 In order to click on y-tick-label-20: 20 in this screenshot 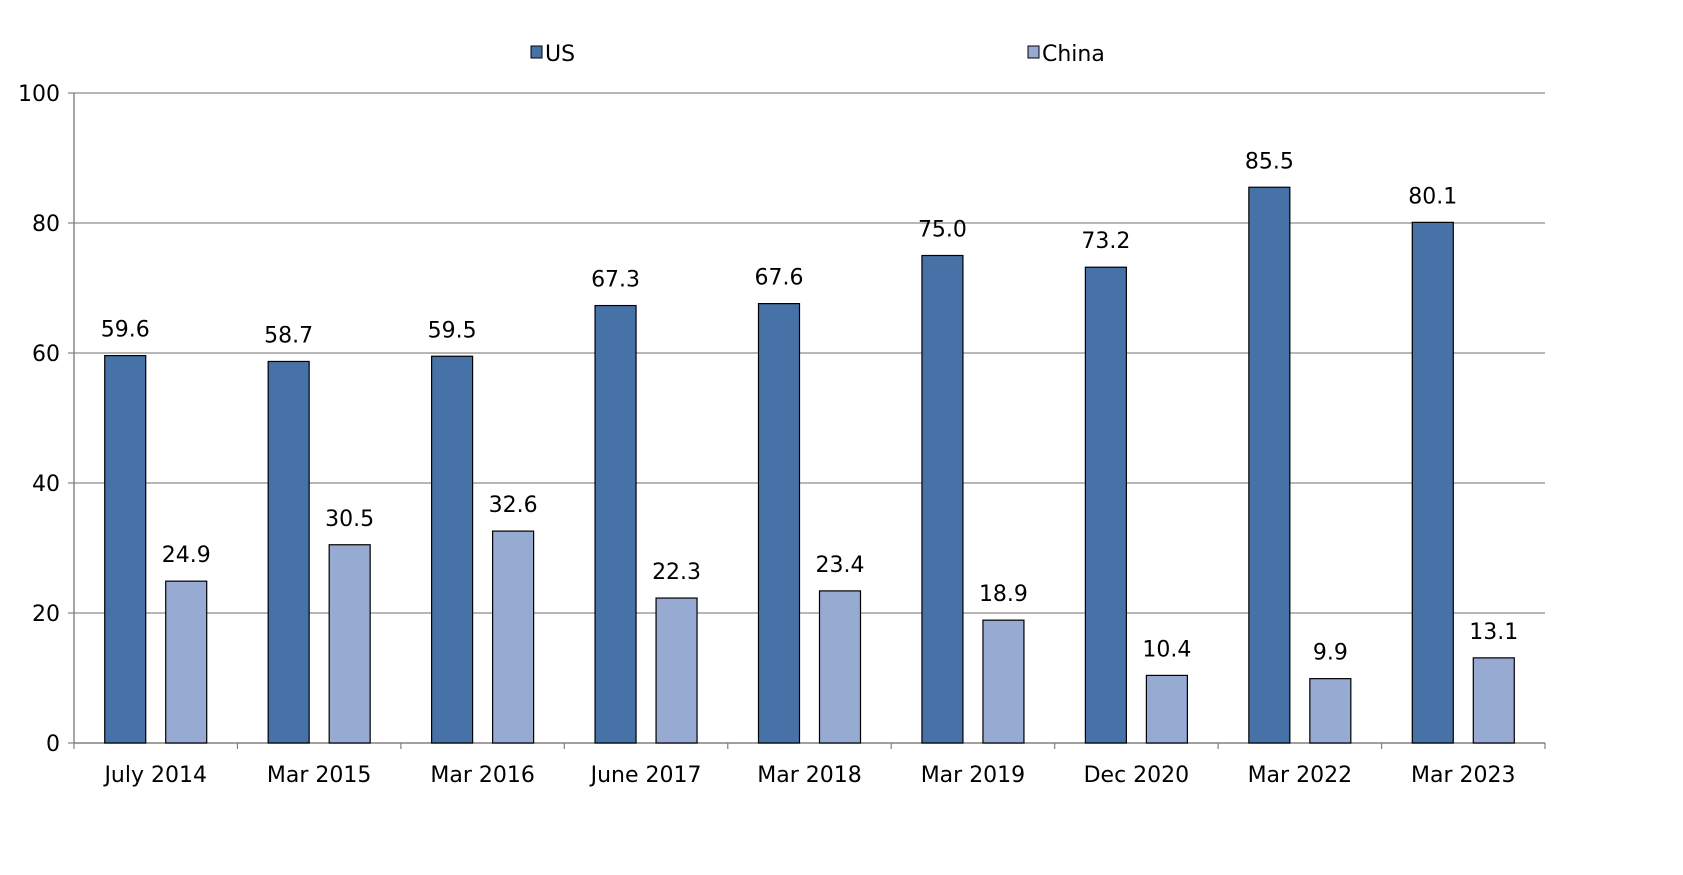, I will do `click(46, 614)`.